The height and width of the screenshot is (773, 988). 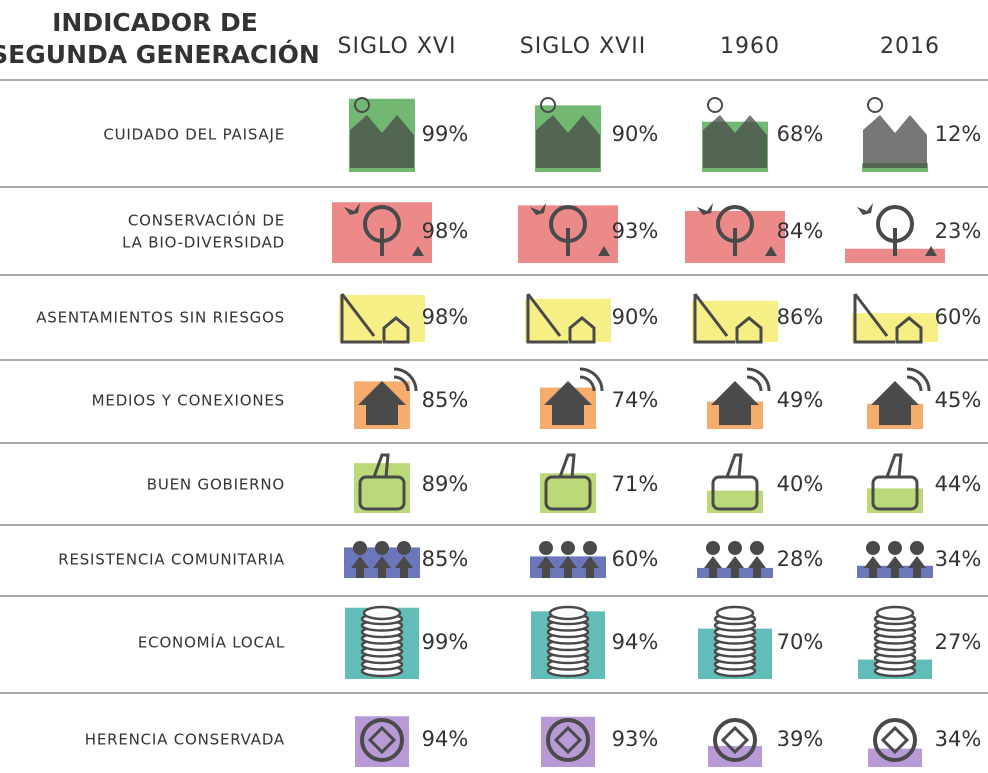 What do you see at coordinates (445, 134) in the screenshot?
I see `value-label: 99%` at bounding box center [445, 134].